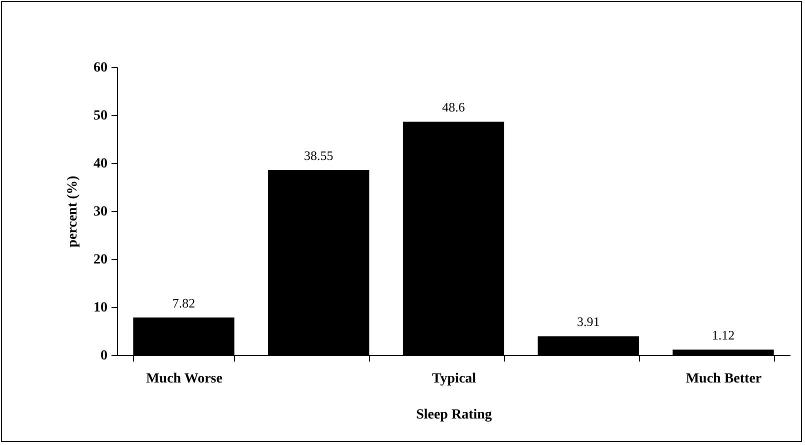  What do you see at coordinates (588, 322) in the screenshot?
I see `data-label: 3.91` at bounding box center [588, 322].